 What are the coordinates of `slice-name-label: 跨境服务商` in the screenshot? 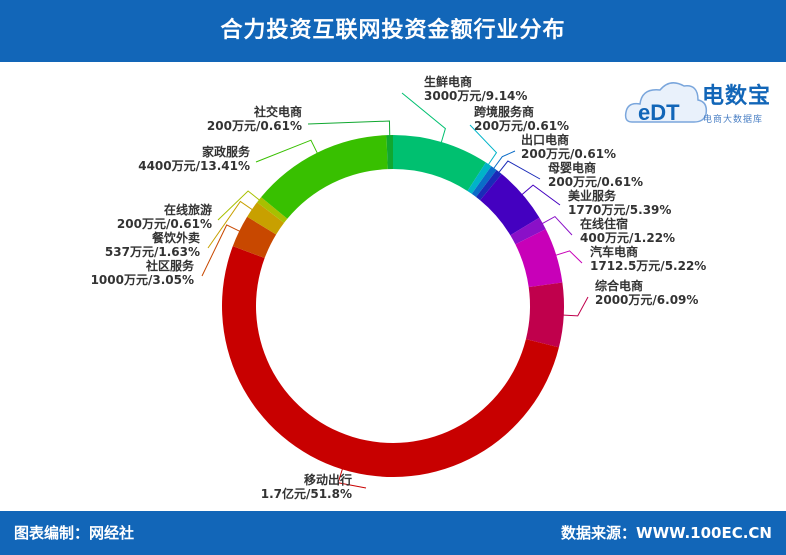 It's located at (504, 111).